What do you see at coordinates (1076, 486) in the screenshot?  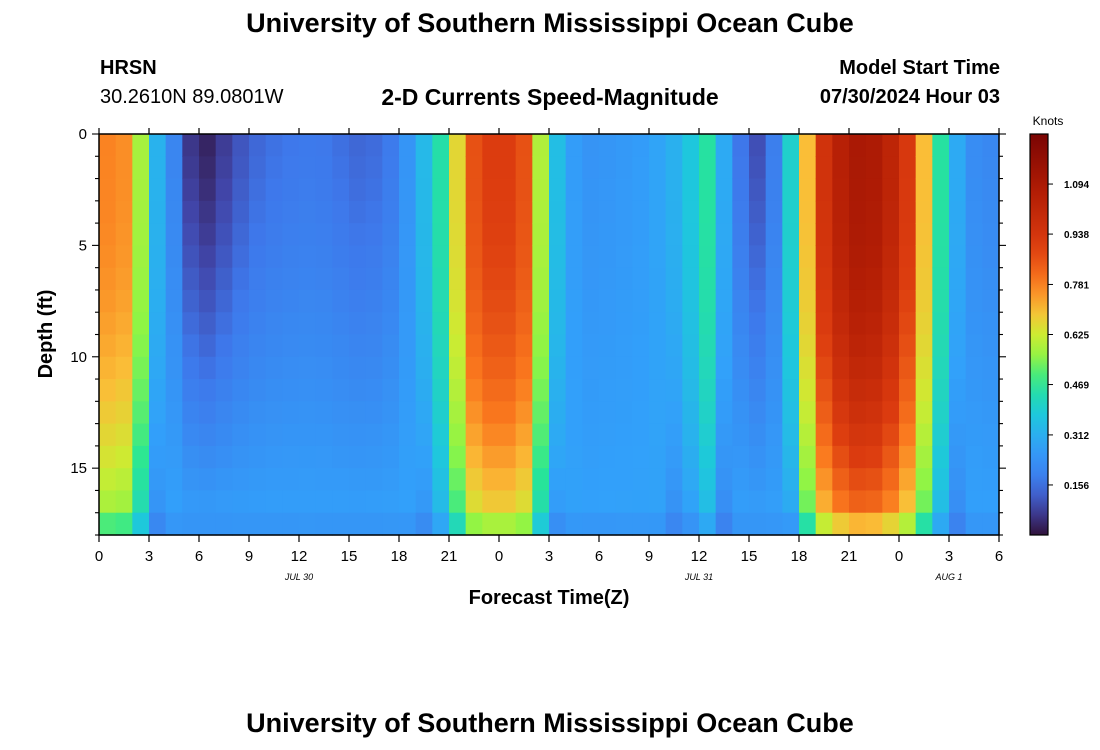 I see `colorbar-tick-label: 0.156` at bounding box center [1076, 486].